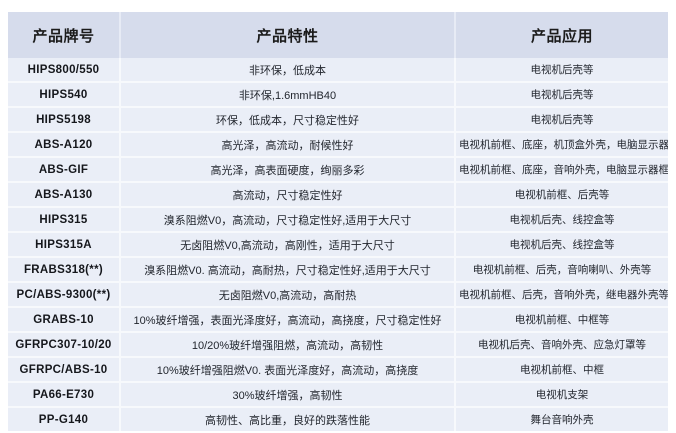 This screenshot has width=676, height=433. Describe the element at coordinates (64, 169) in the screenshot. I see `cell-product-code: ABS-GIF` at that location.